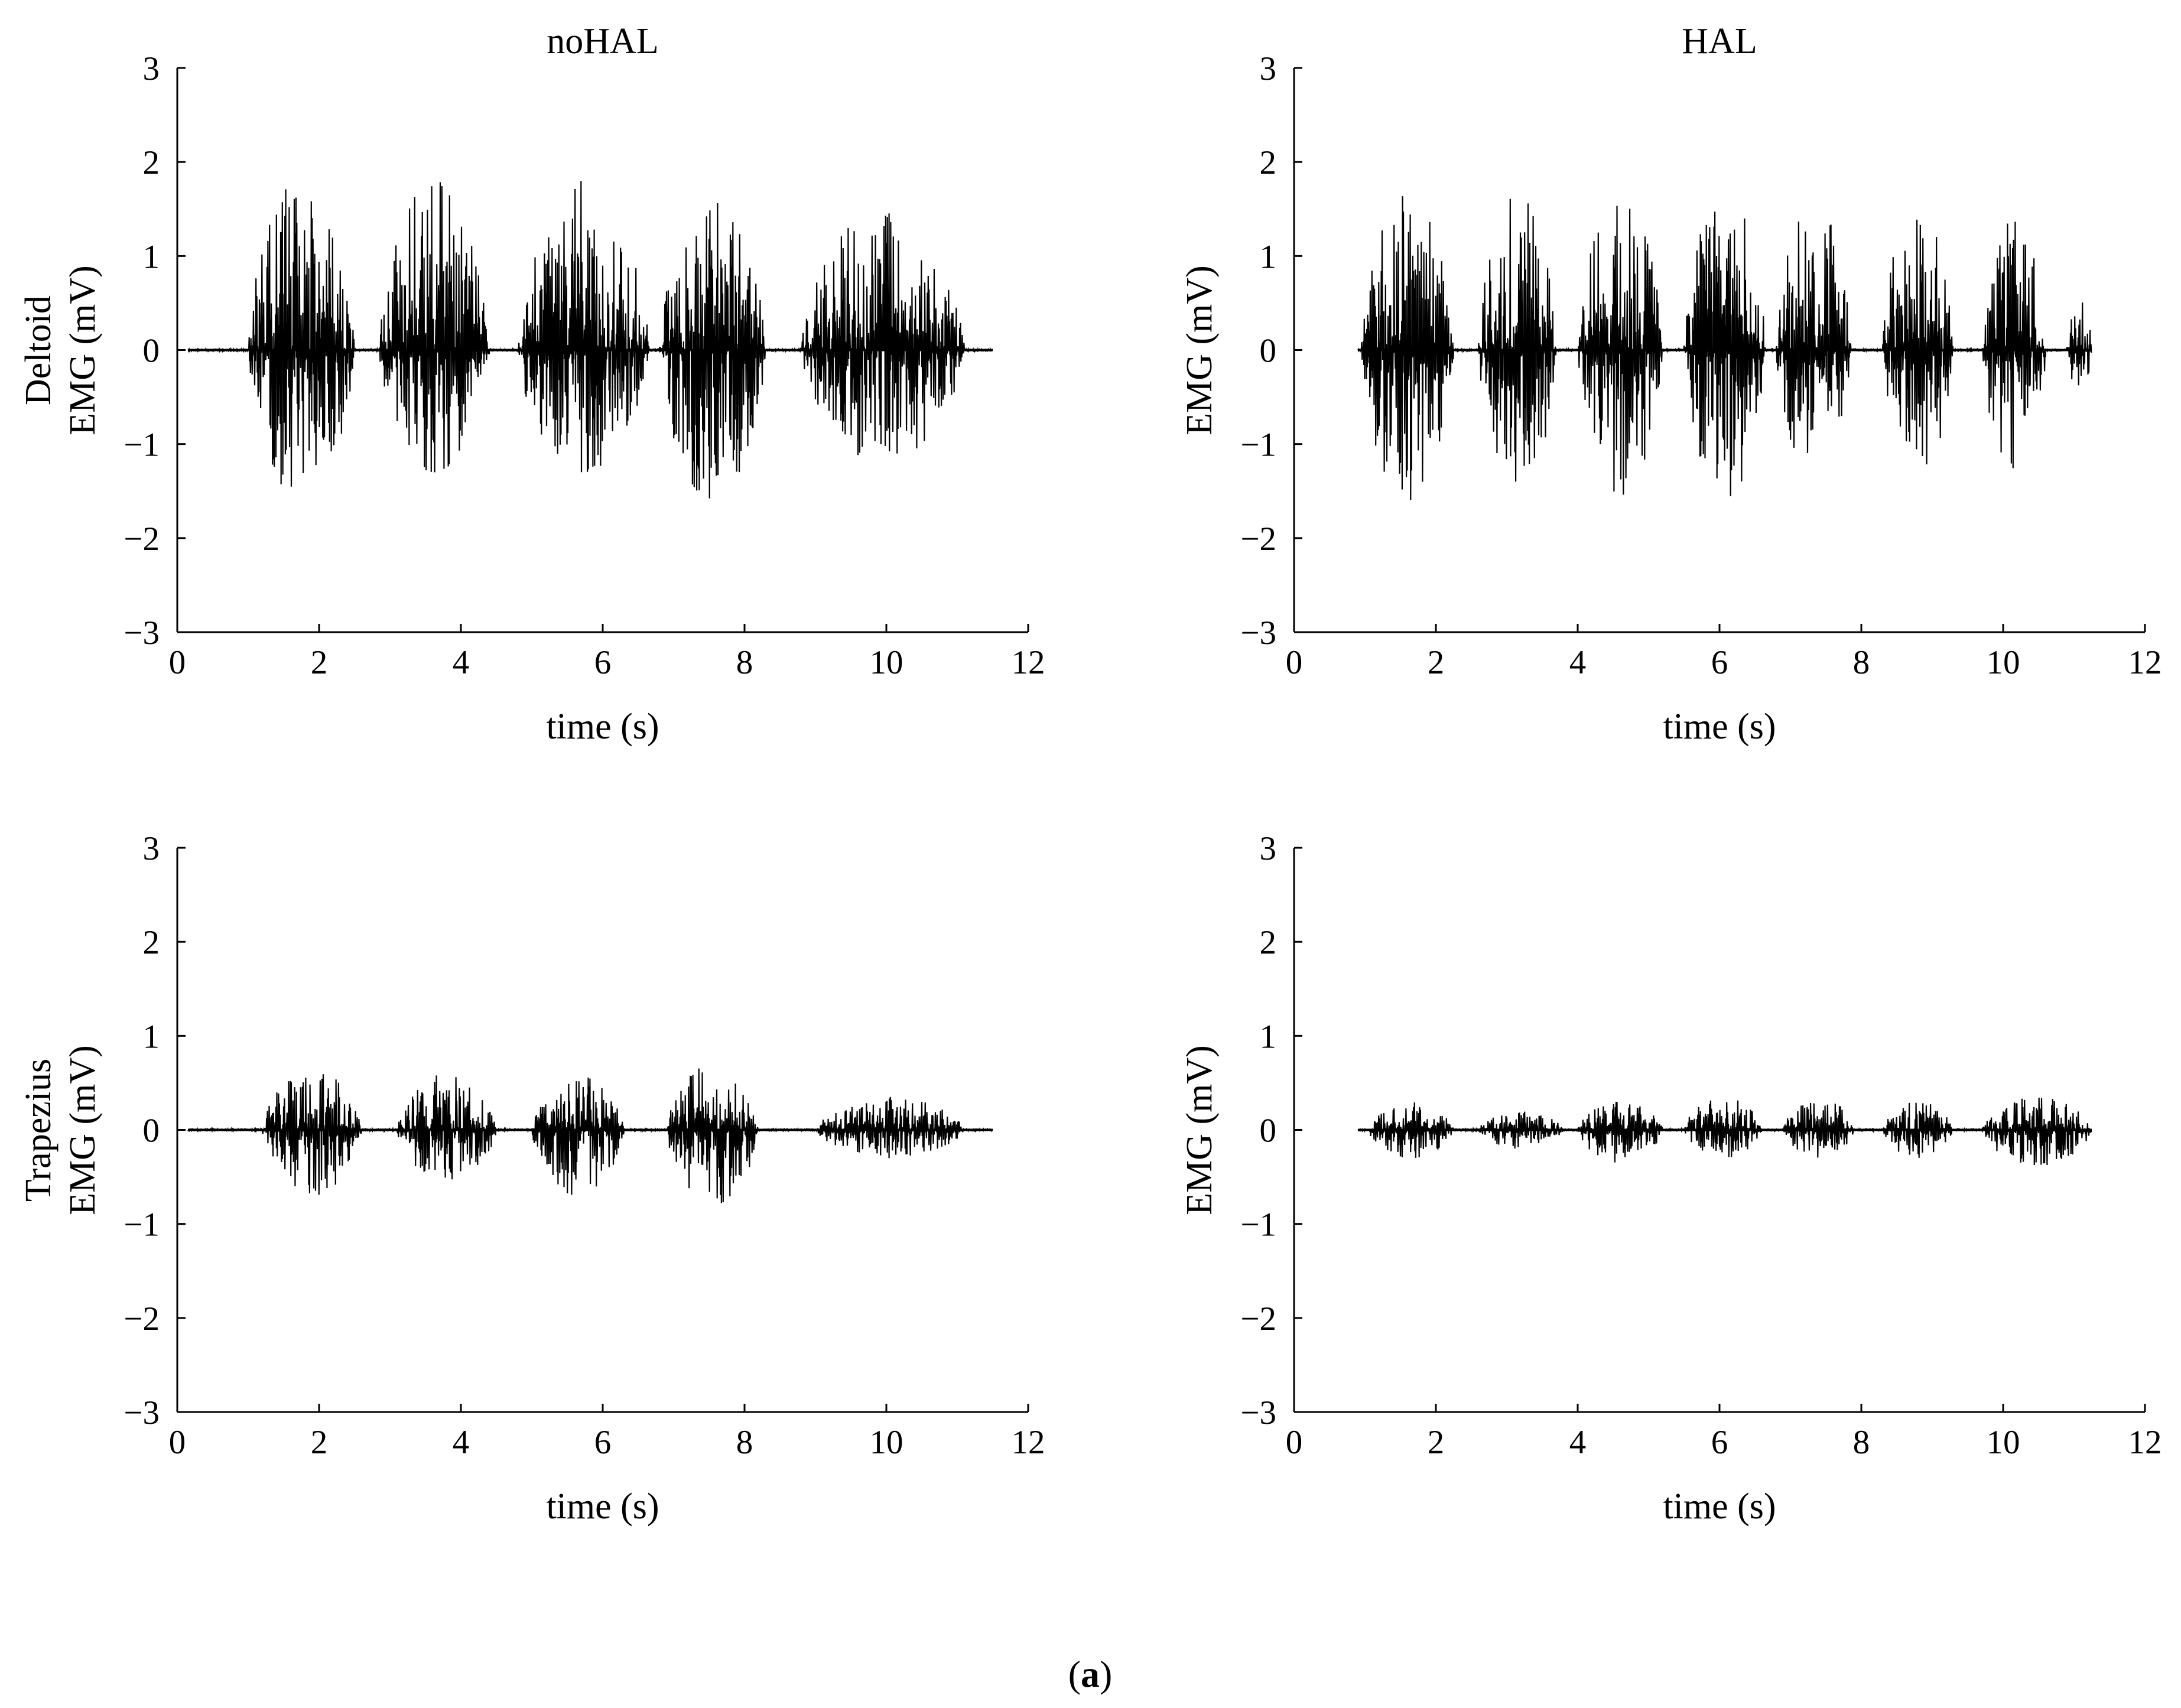  Describe the element at coordinates (38, 350) in the screenshot. I see `row-label: Deltoid` at that location.